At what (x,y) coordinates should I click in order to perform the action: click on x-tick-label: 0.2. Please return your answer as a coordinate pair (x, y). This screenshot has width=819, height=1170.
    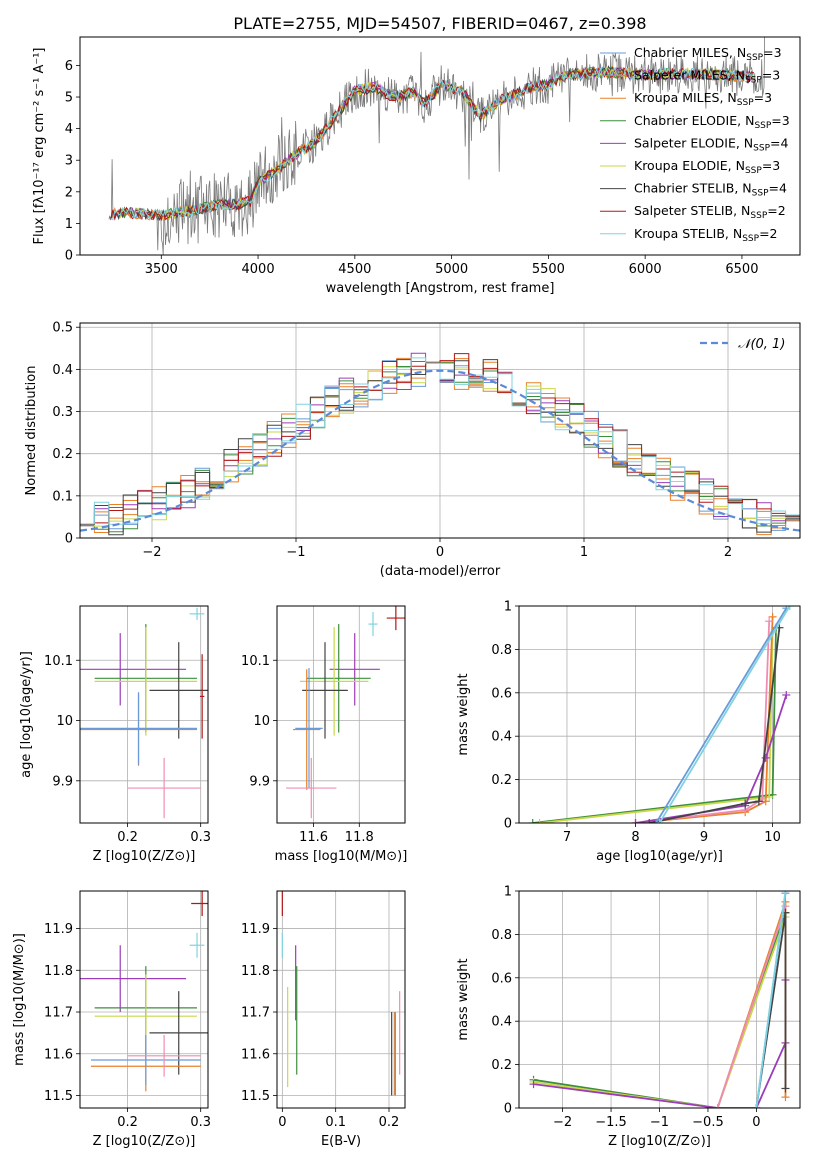
    Looking at the image, I should click on (127, 837).